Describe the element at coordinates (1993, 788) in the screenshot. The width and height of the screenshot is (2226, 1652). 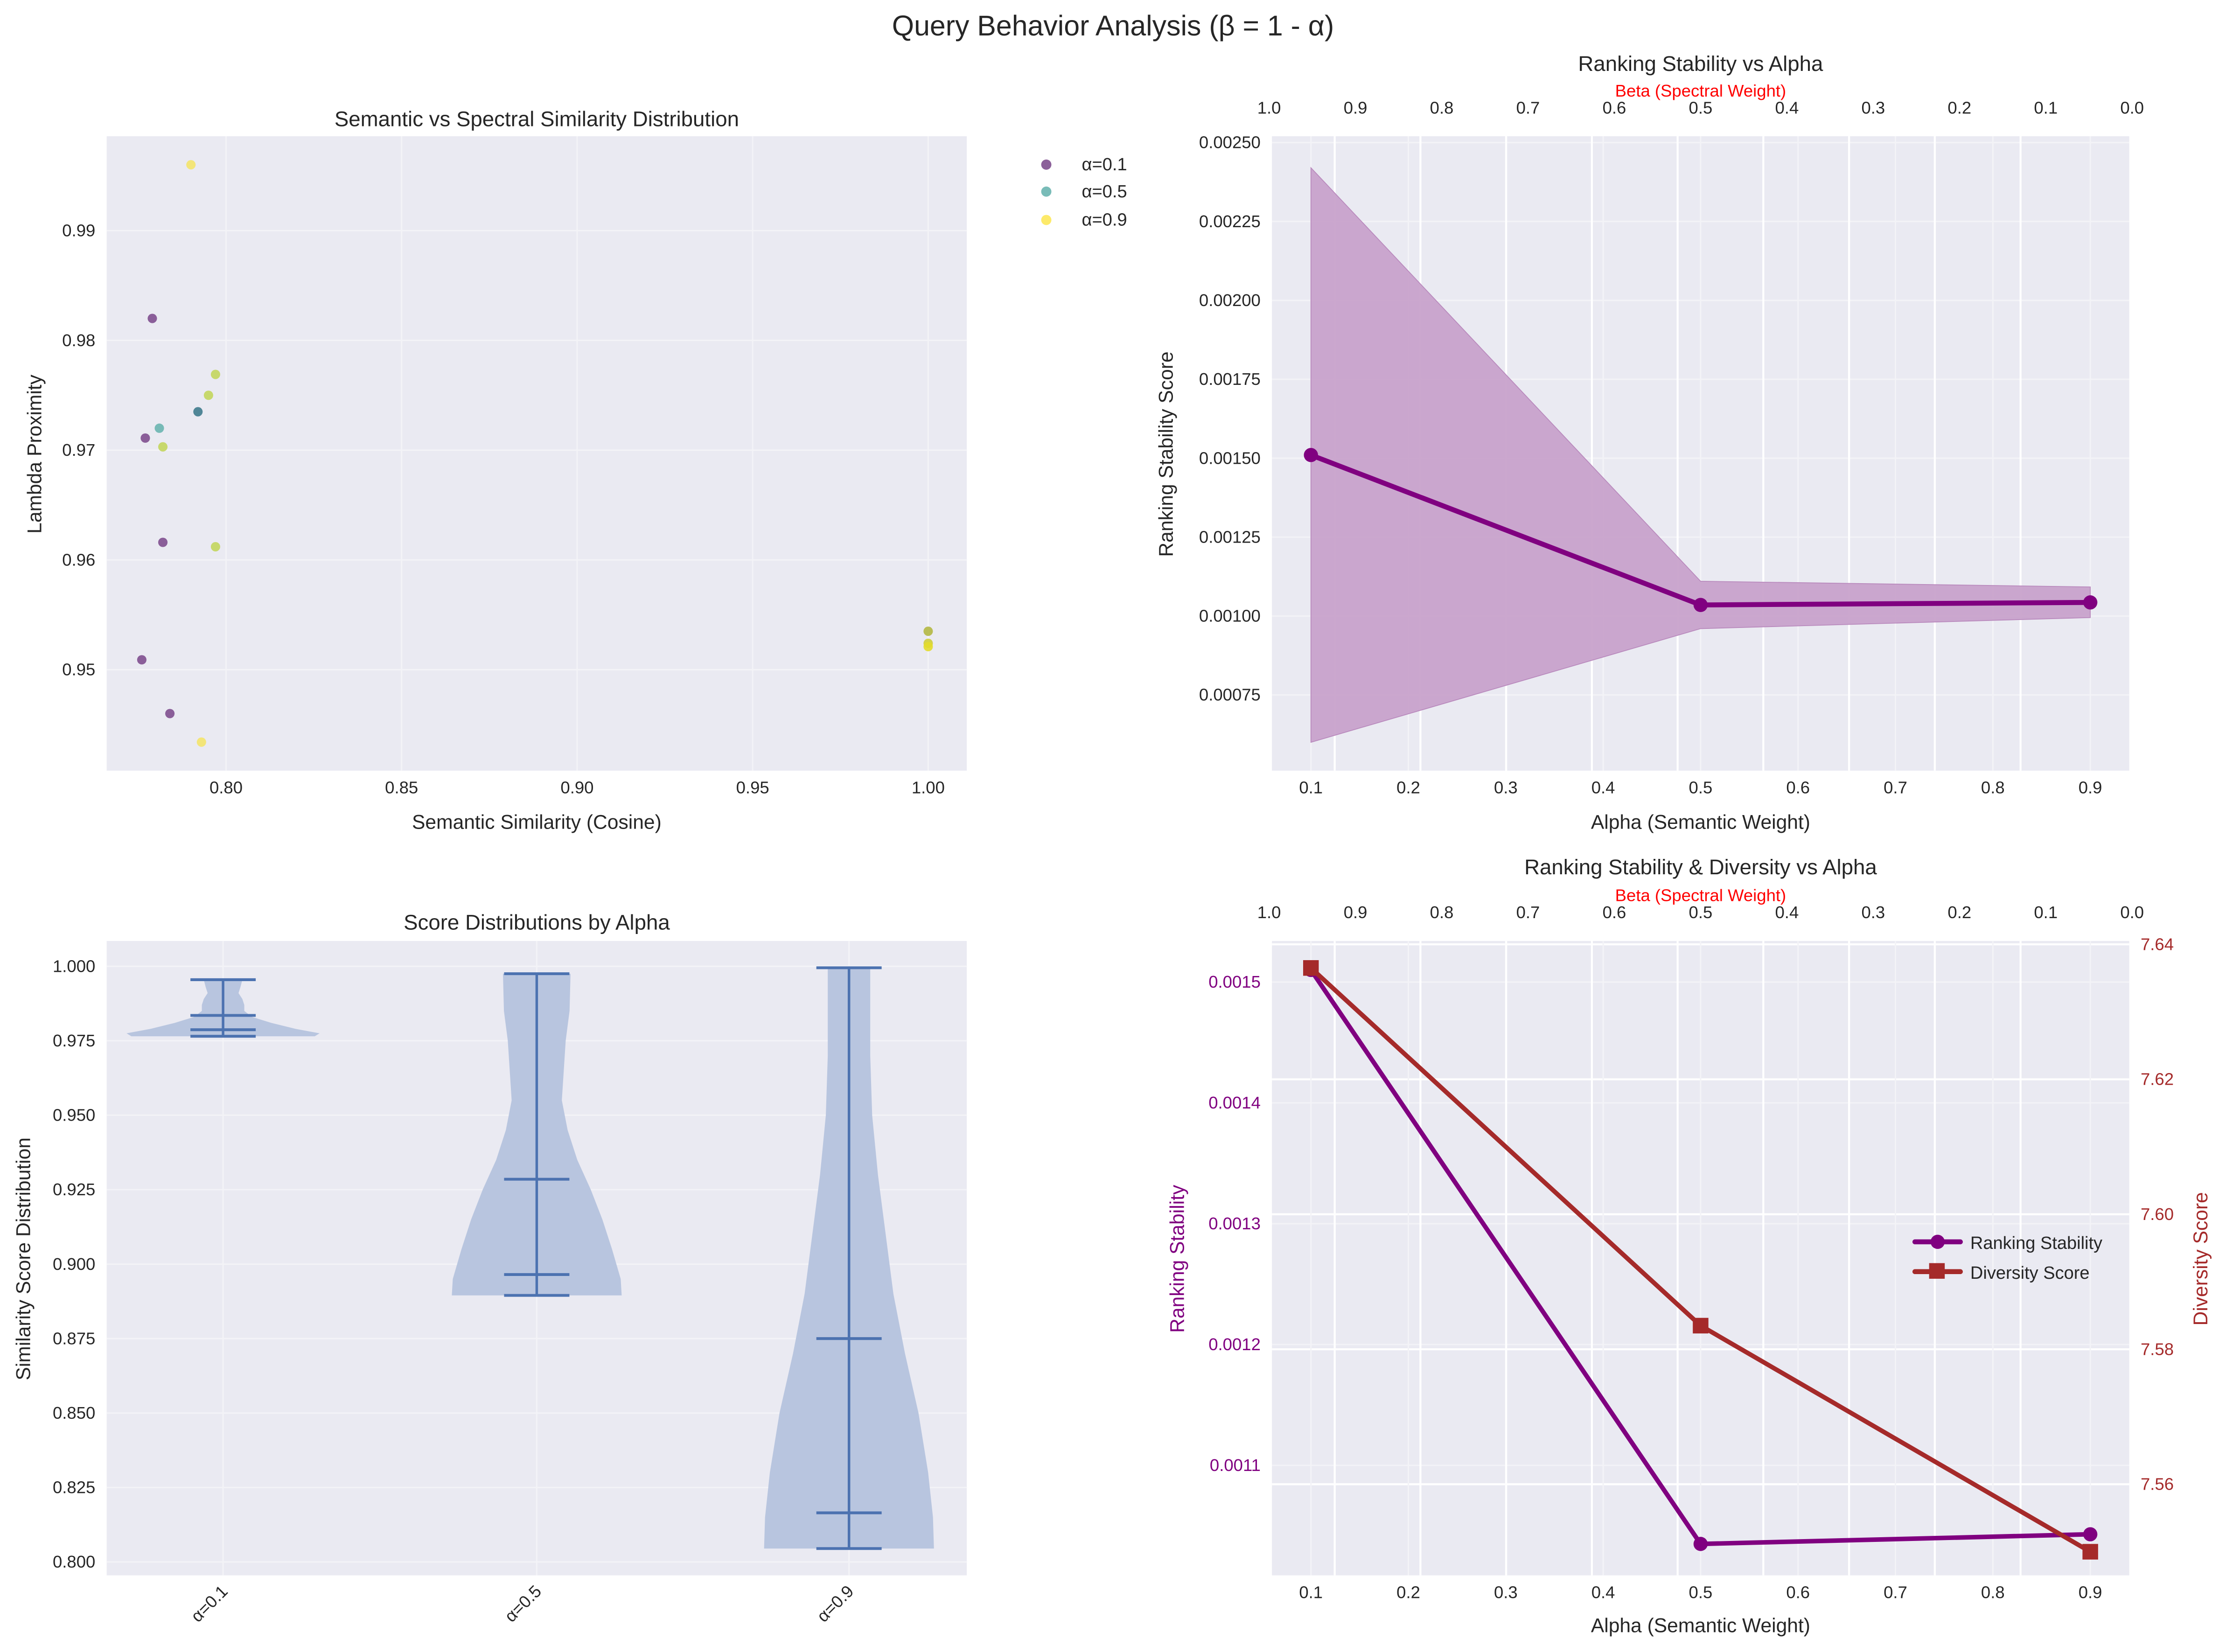
I see `stability-x-tick-label: 0.8` at that location.